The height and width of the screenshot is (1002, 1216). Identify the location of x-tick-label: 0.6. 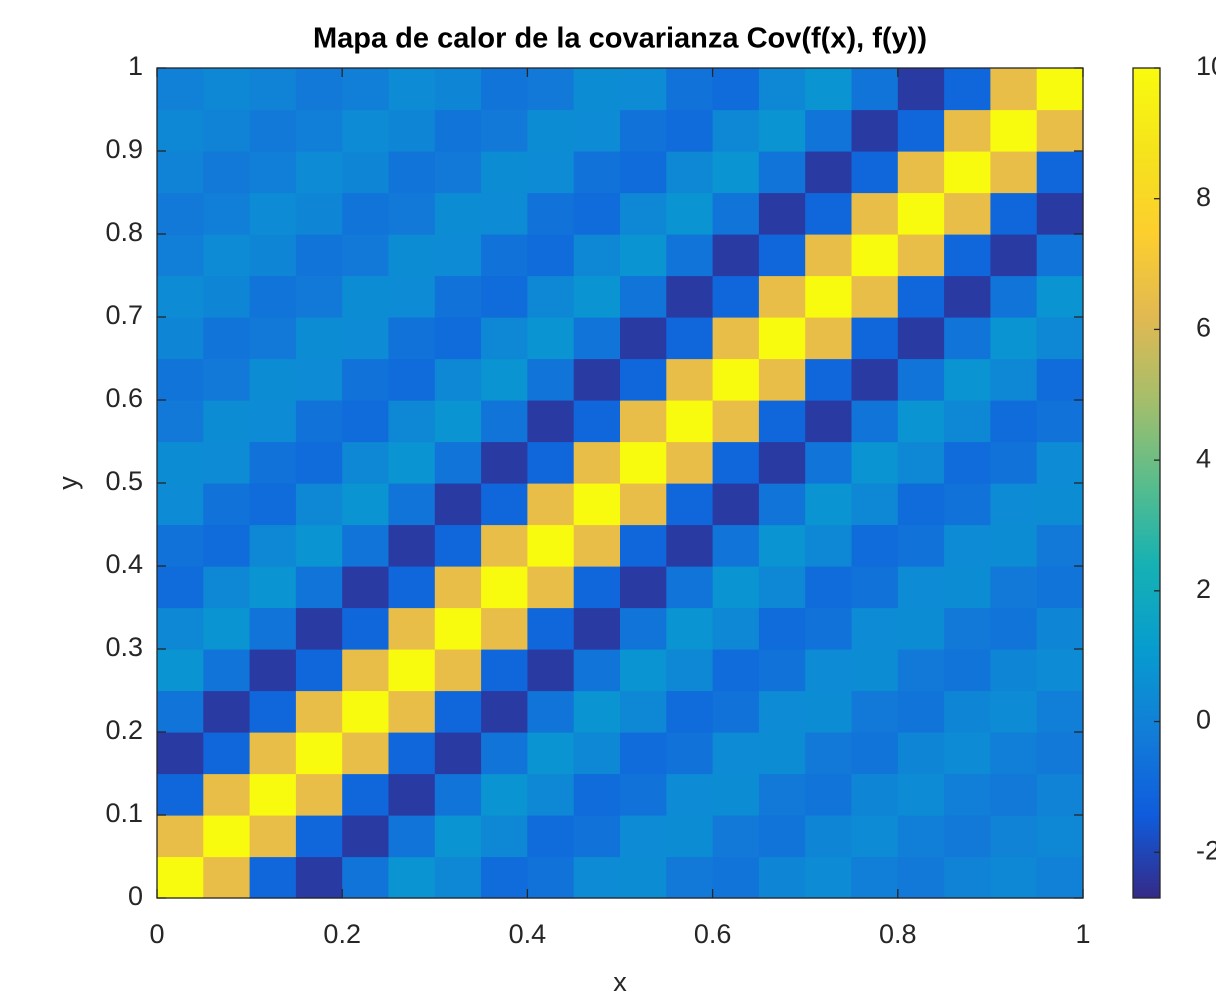
(713, 934).